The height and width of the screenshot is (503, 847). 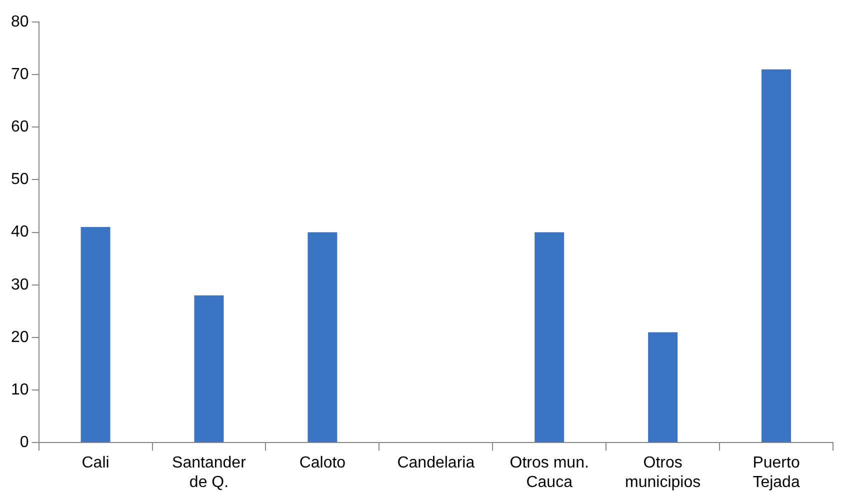 I want to click on y-tick-label: 20, so click(x=20, y=337).